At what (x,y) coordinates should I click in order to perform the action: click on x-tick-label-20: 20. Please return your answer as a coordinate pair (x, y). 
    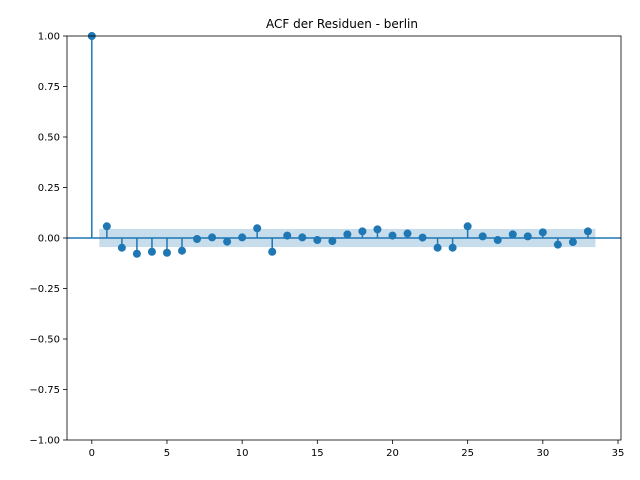
    Looking at the image, I should click on (392, 453).